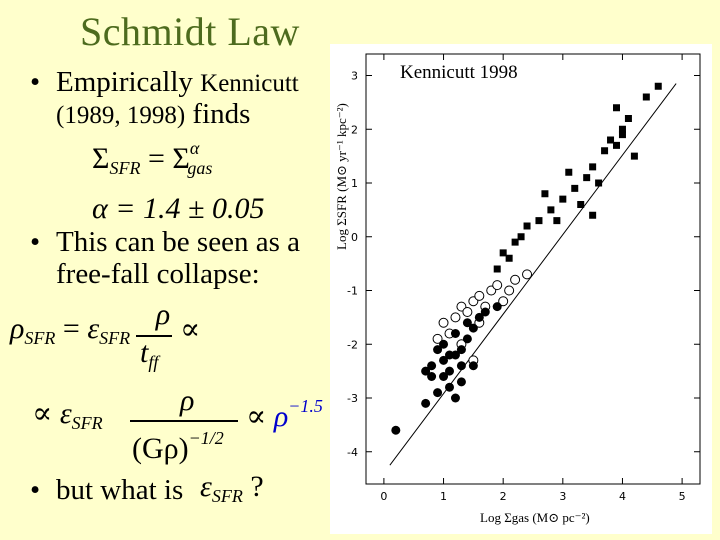  I want to click on bullet-question: • but what is, so click(106, 490).